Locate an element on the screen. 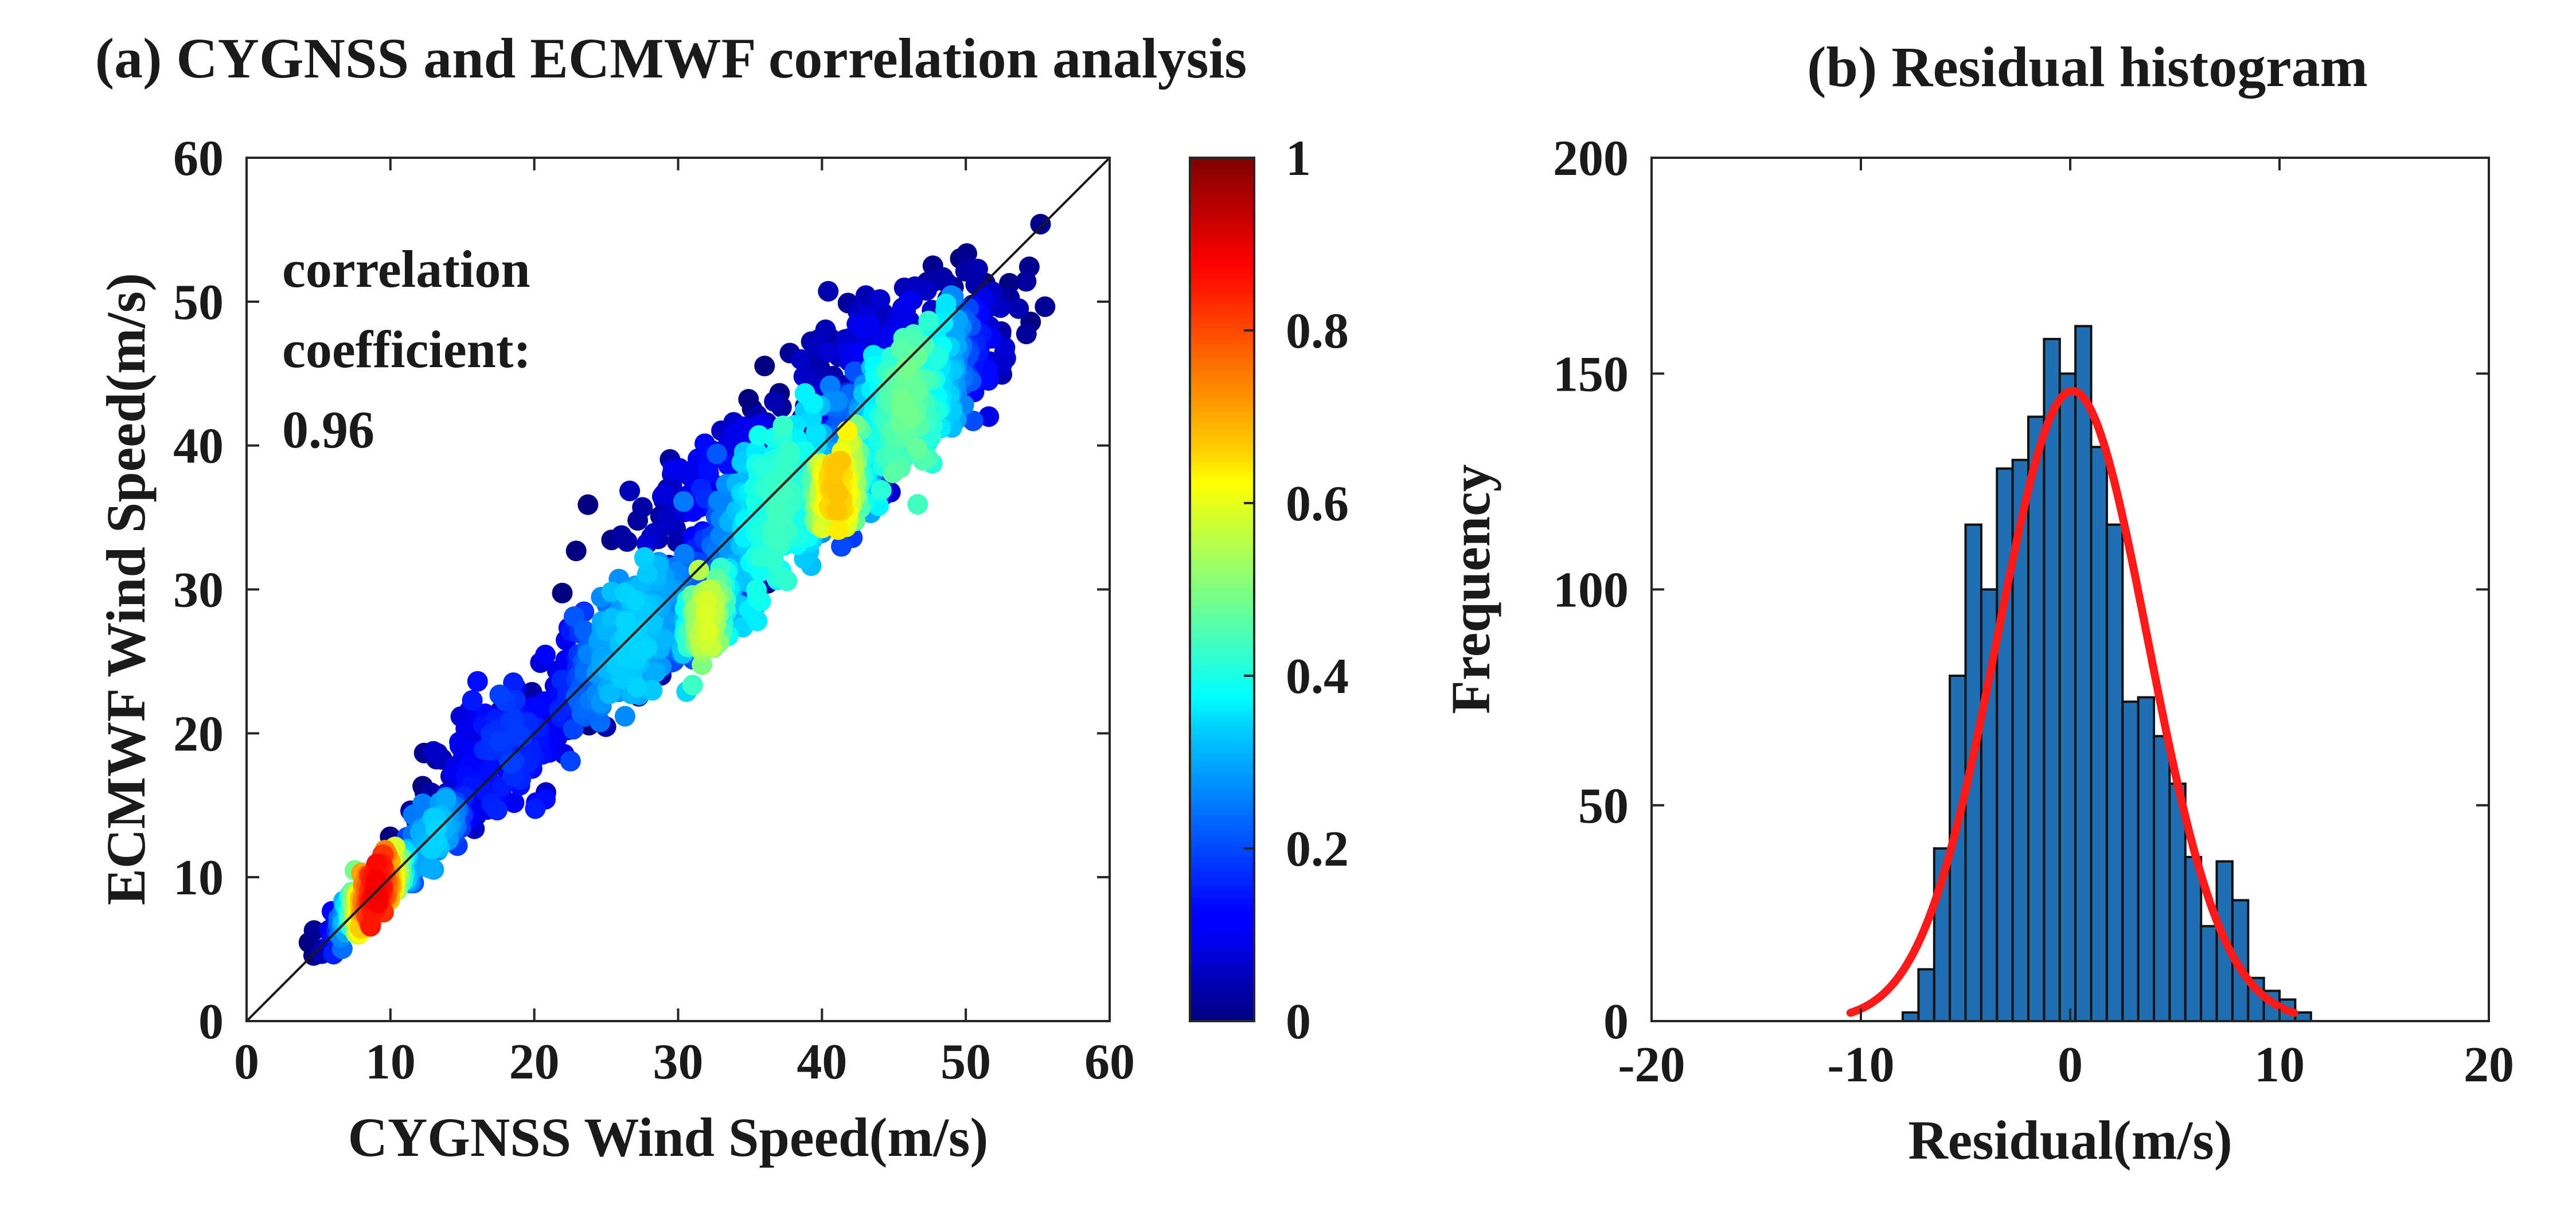  colorbar-gradient is located at coordinates (1222, 590).